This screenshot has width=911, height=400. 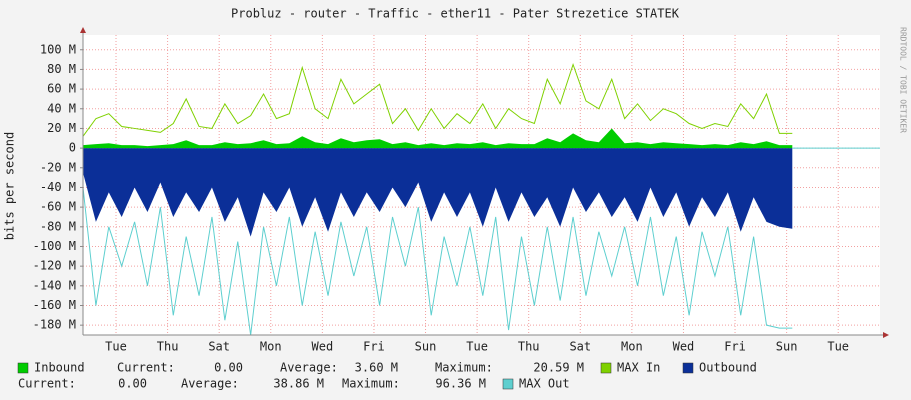 I want to click on y-tick-label: -160 M, so click(x=54, y=305).